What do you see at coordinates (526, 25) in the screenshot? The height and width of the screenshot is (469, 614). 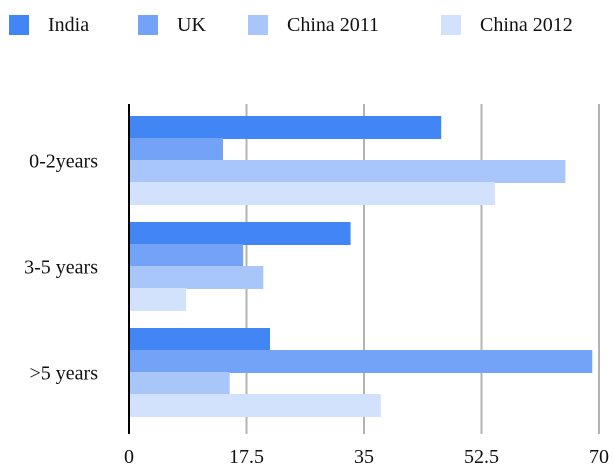 I see `legend-label: China 2012` at bounding box center [526, 25].